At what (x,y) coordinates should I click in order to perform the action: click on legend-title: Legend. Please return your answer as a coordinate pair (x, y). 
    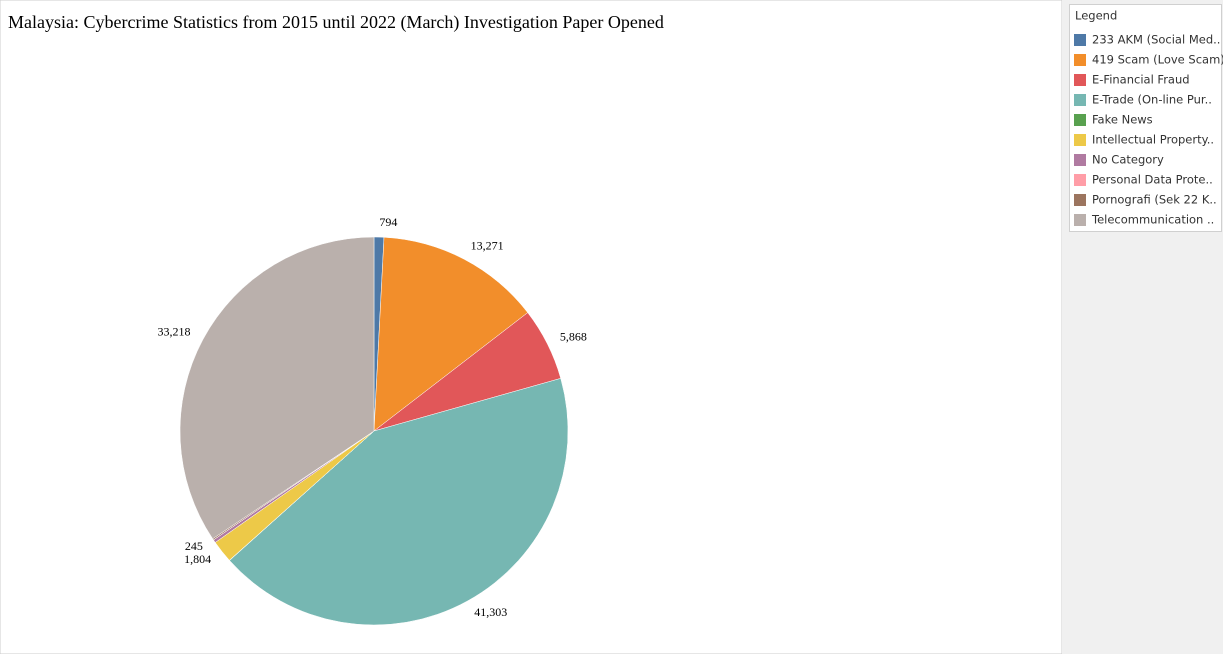
    Looking at the image, I should click on (1096, 16).